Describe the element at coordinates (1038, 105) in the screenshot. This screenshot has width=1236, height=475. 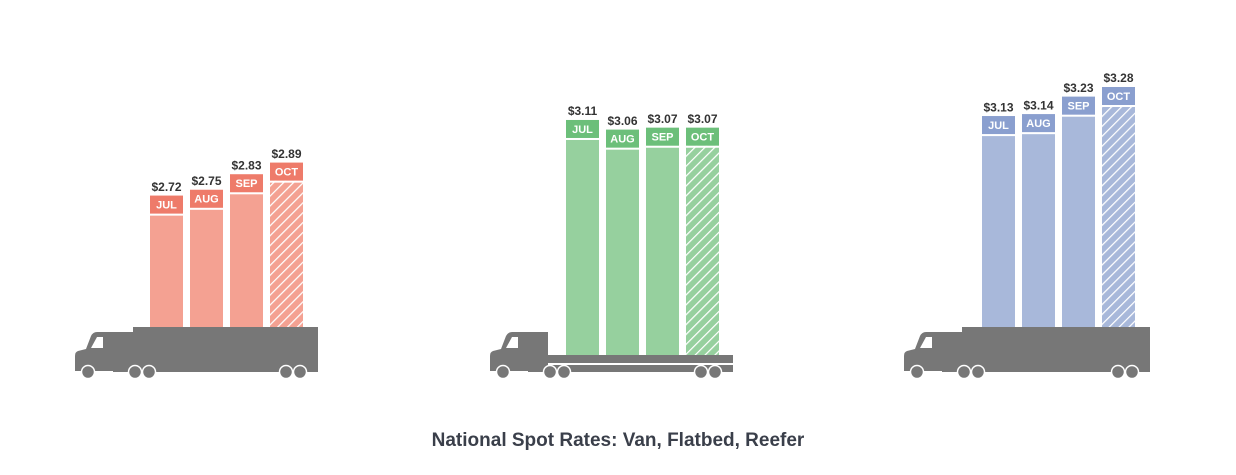
I see `value-label: $3.14` at that location.